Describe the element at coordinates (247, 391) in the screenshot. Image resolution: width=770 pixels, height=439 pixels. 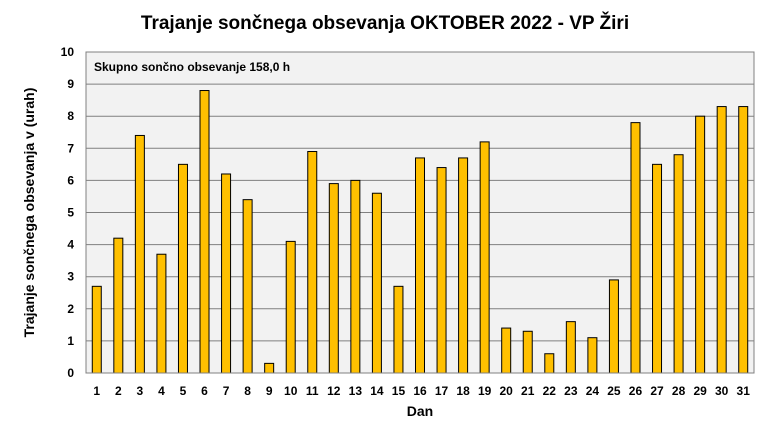
I see `x-tick-label: 8` at that location.